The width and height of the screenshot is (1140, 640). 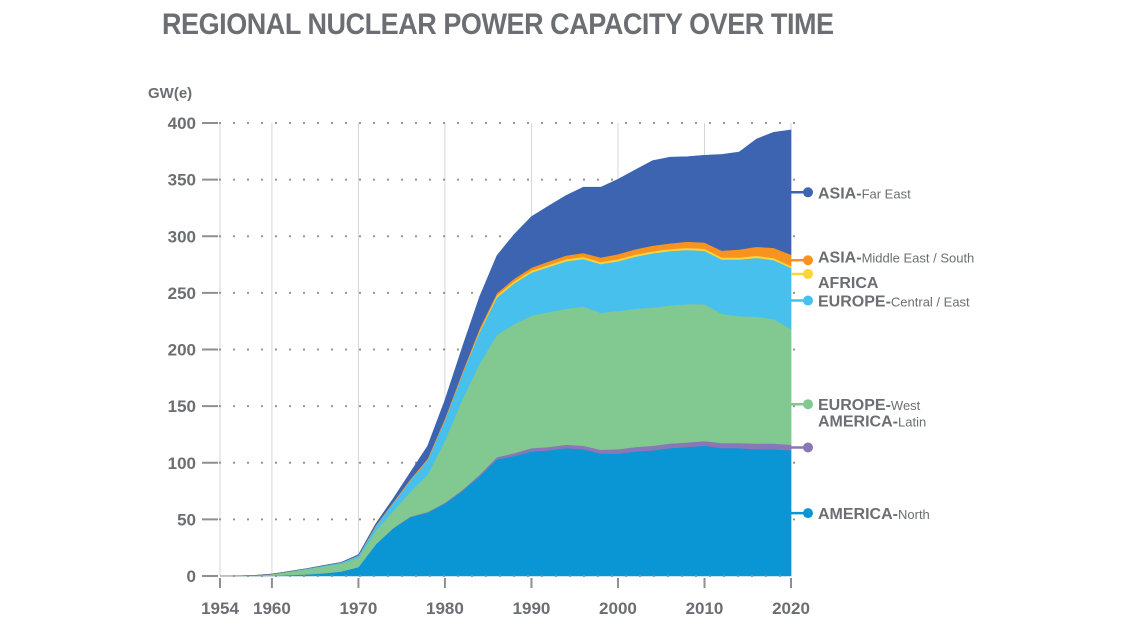 I want to click on legend-entry-1: AMERICA-Latin, so click(x=872, y=421).